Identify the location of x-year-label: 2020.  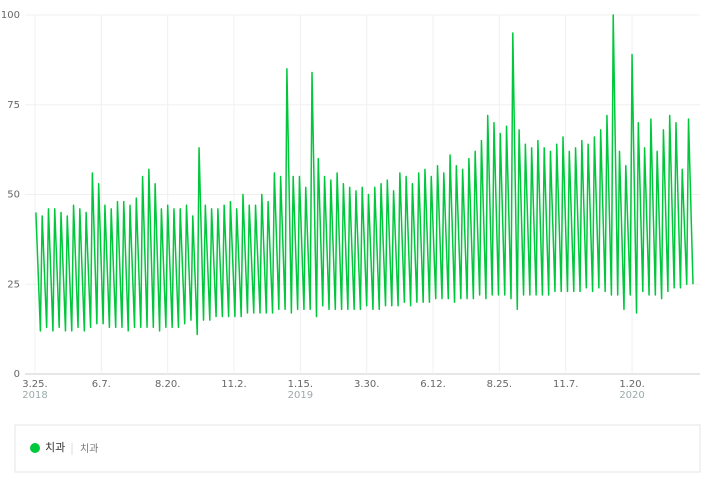
(631, 395).